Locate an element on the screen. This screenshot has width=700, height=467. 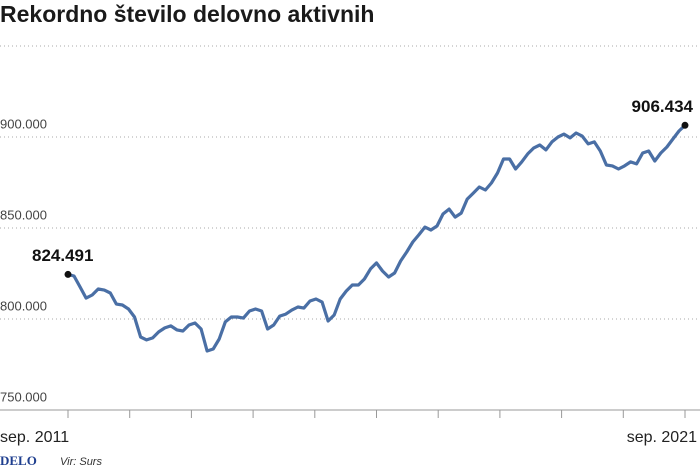
y-tick-label: 900.000 is located at coordinates (23, 123).